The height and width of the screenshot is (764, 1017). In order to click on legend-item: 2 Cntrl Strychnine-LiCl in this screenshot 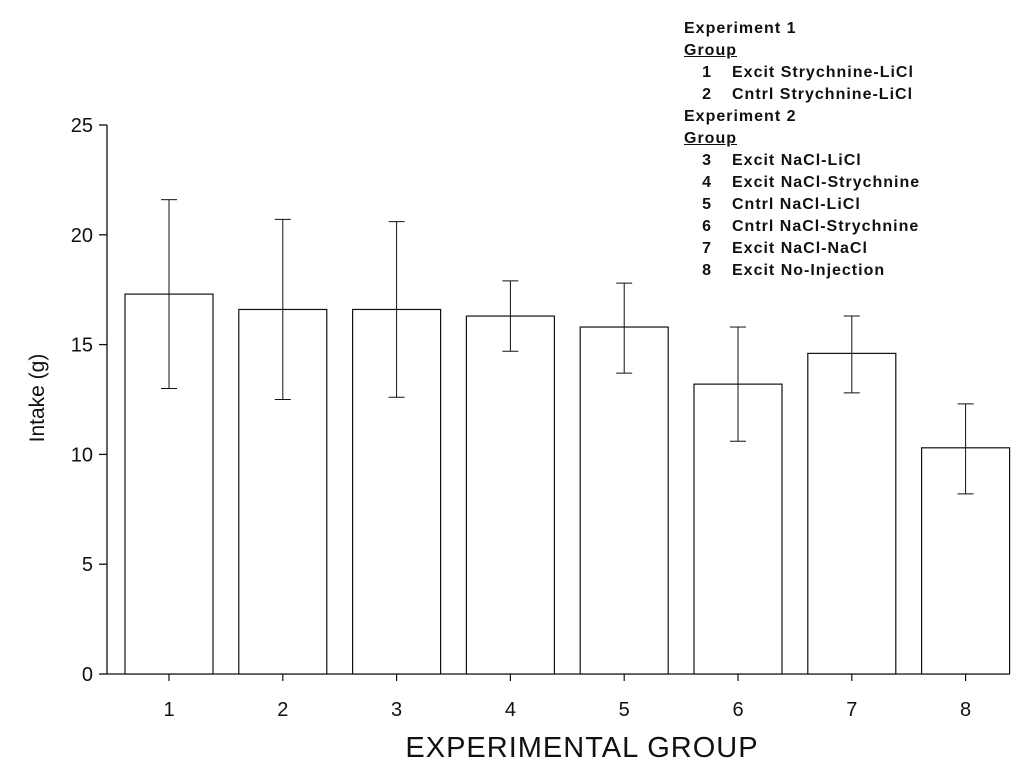, I will do `click(802, 95)`.